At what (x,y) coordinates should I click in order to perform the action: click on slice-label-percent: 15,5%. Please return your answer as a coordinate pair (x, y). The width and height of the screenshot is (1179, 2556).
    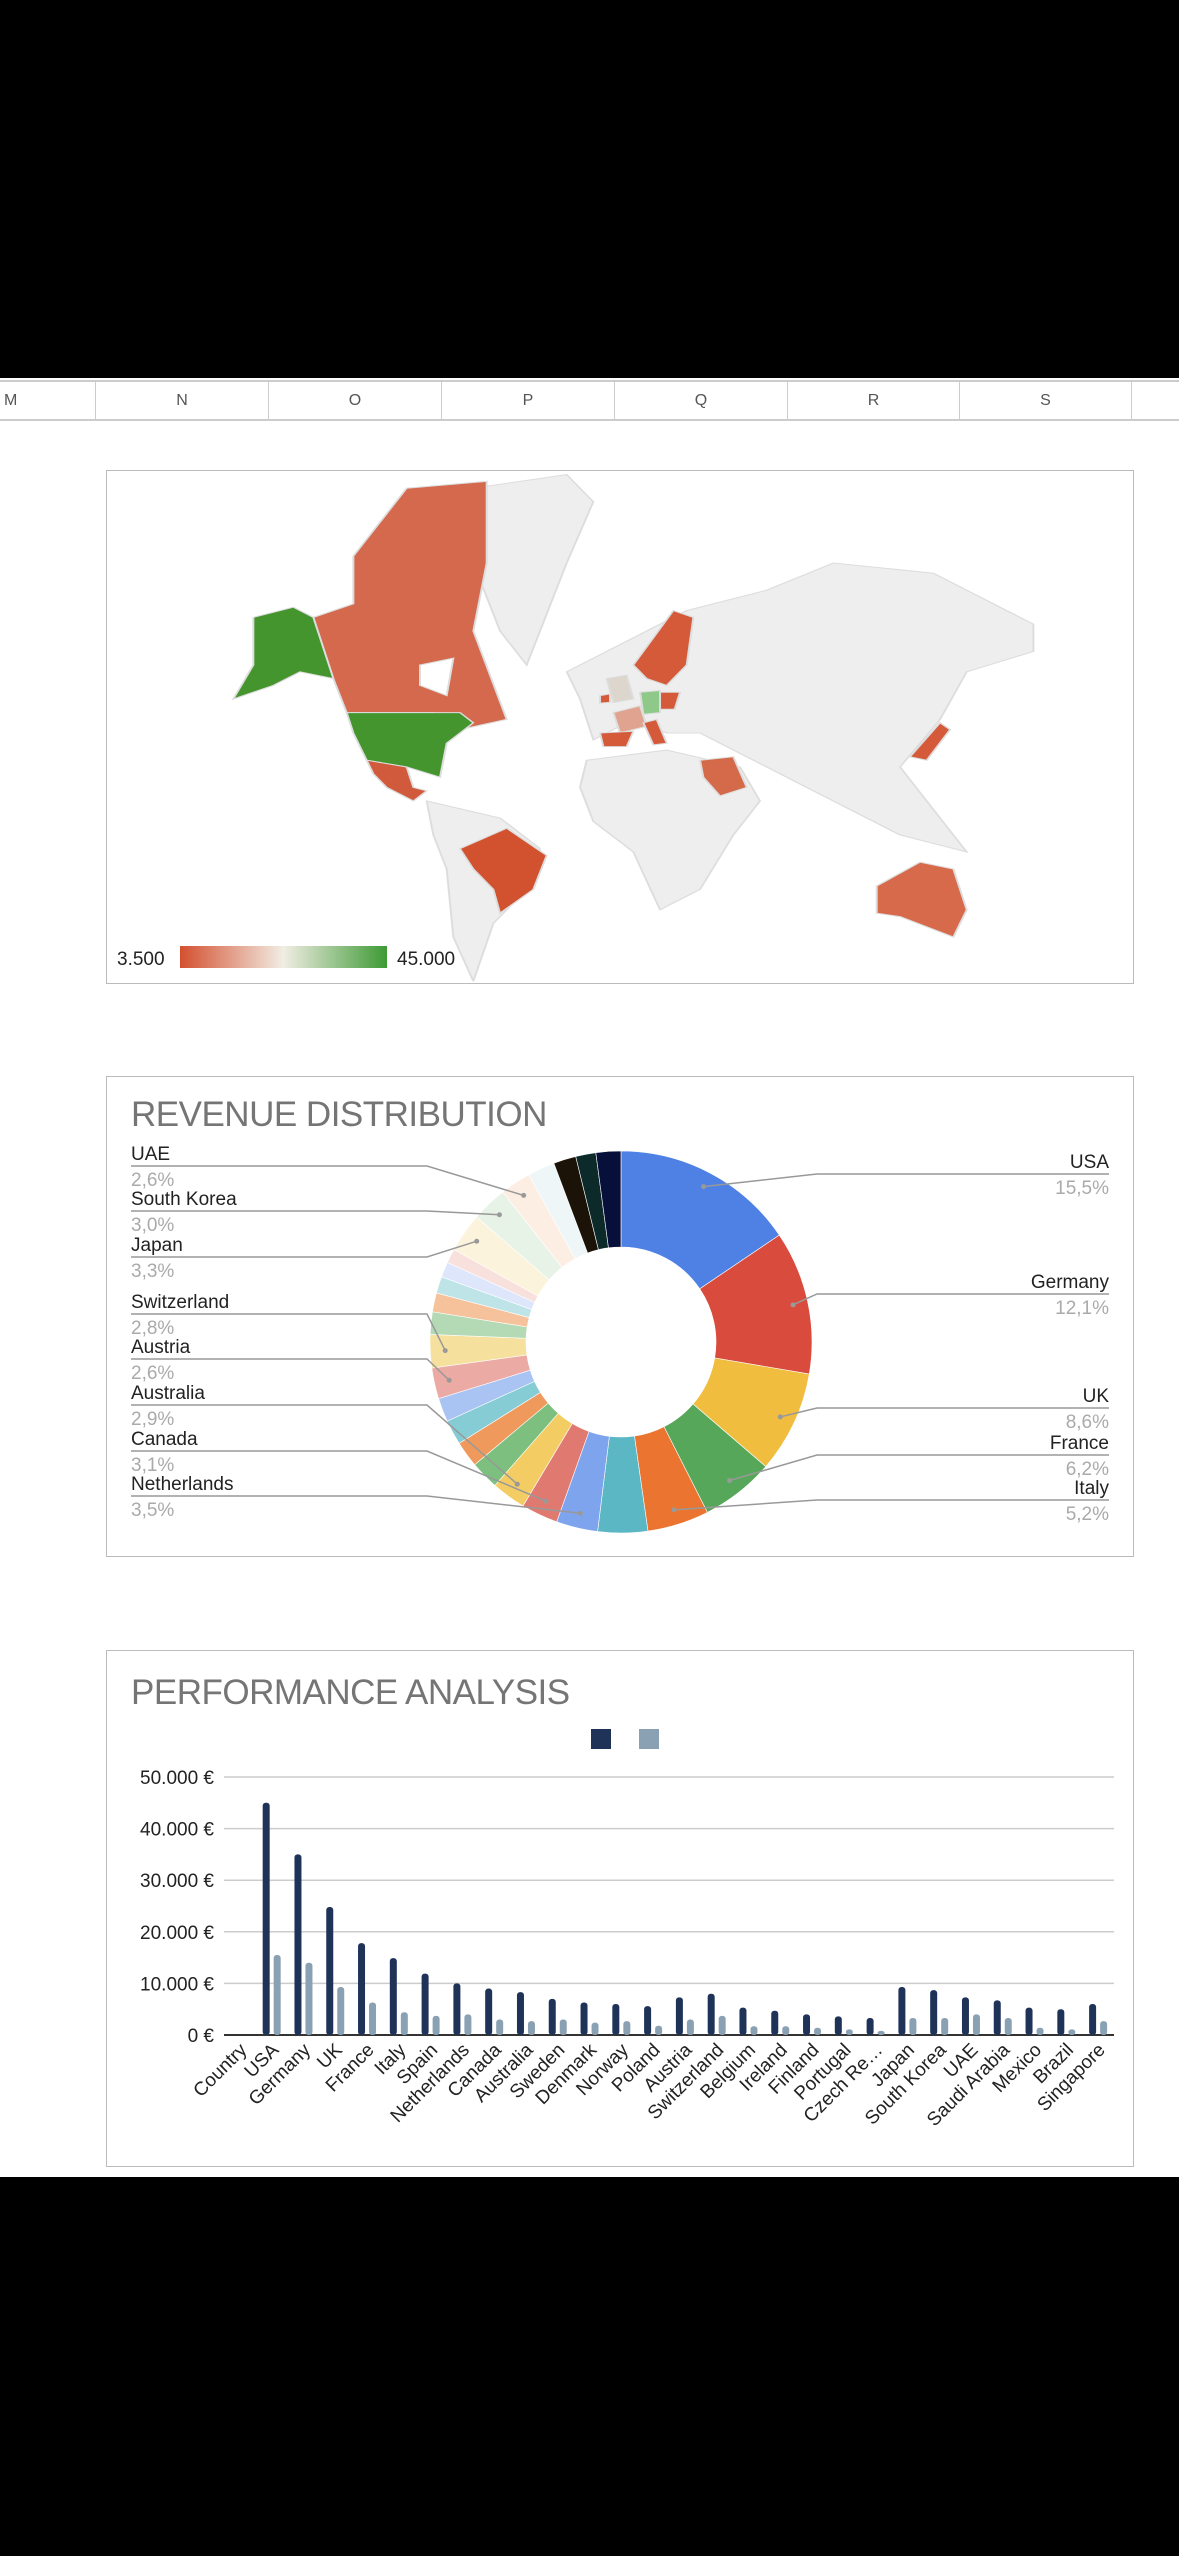
    Looking at the image, I should click on (1082, 1188).